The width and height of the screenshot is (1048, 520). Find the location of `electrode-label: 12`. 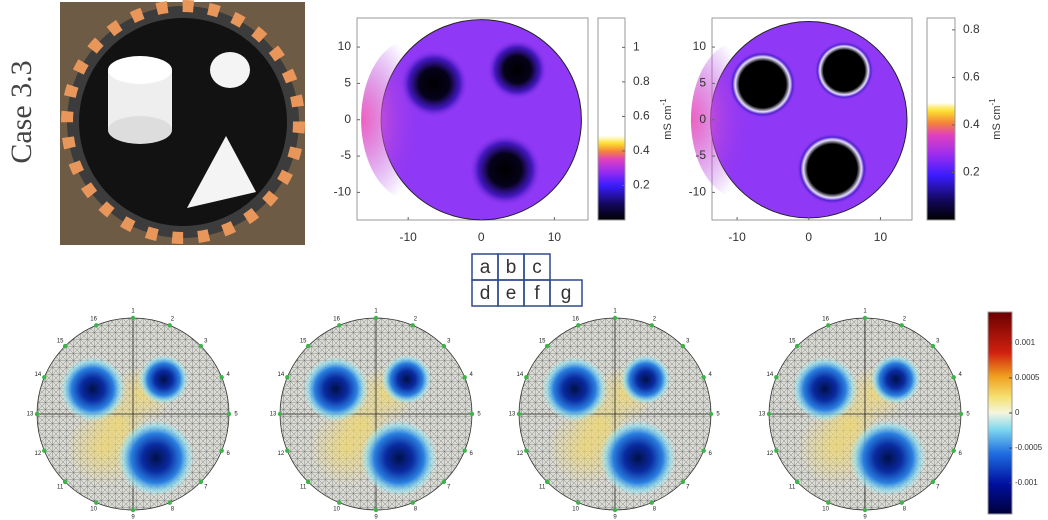

electrode-label: 12 is located at coordinates (280, 454).